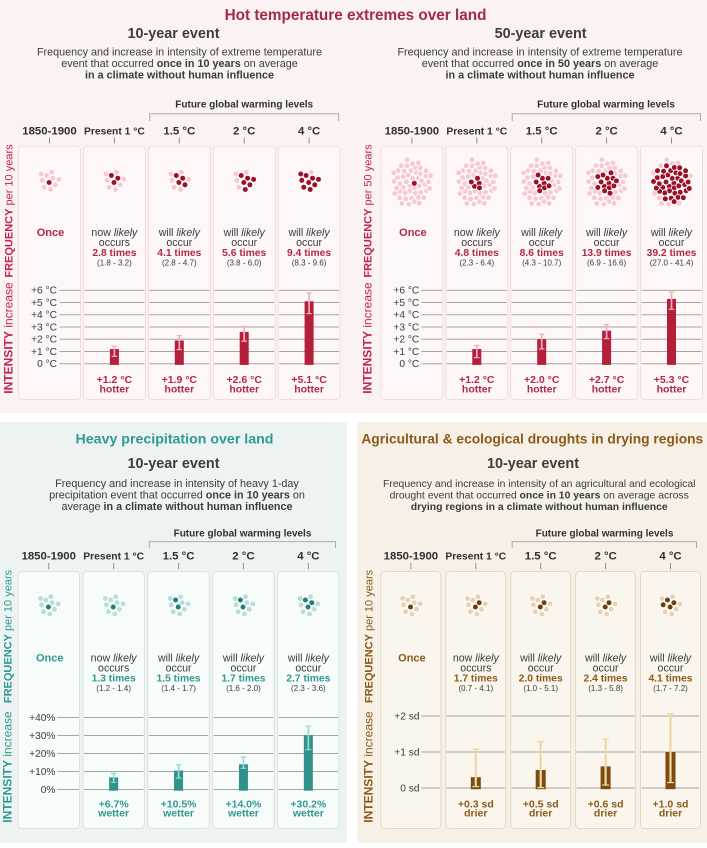 The width and height of the screenshot is (707, 848). What do you see at coordinates (369, 211) in the screenshot?
I see `svg-text: FREQUENCY per 50 years` at bounding box center [369, 211].